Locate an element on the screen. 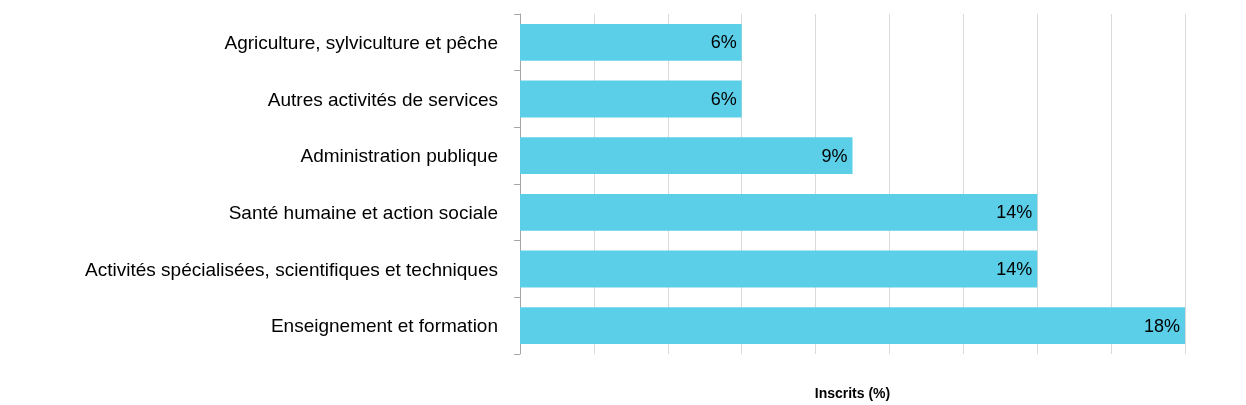  y-tick-label: Santé humaine et action sociale is located at coordinates (363, 212).